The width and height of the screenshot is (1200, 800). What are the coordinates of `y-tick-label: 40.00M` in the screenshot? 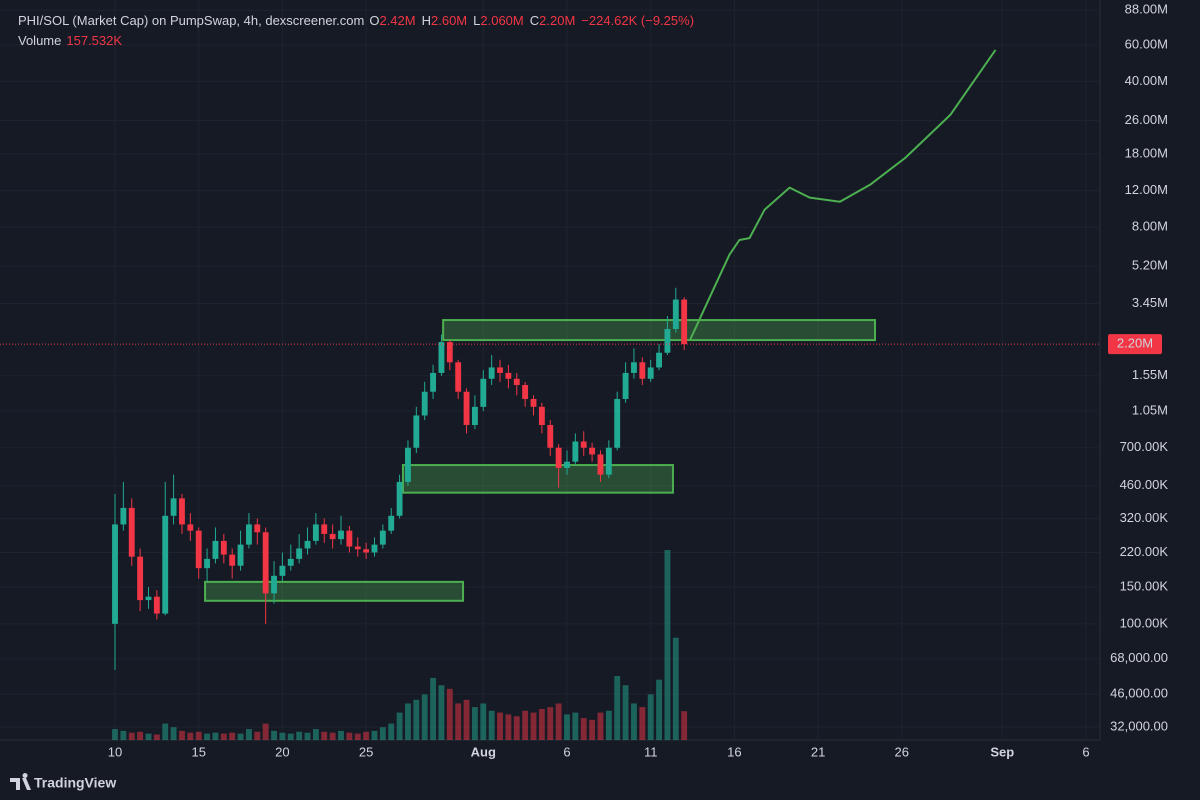 It's located at (1146, 80).